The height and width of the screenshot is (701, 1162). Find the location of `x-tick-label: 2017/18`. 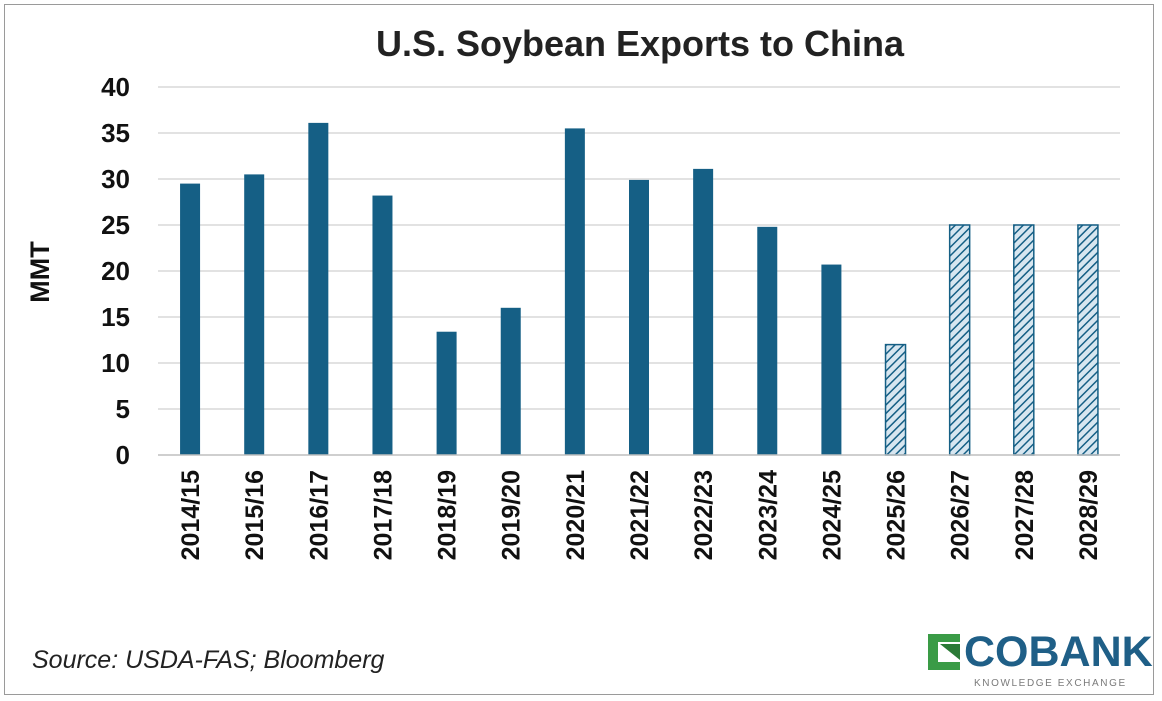

x-tick-label: 2017/18 is located at coordinates (383, 515).